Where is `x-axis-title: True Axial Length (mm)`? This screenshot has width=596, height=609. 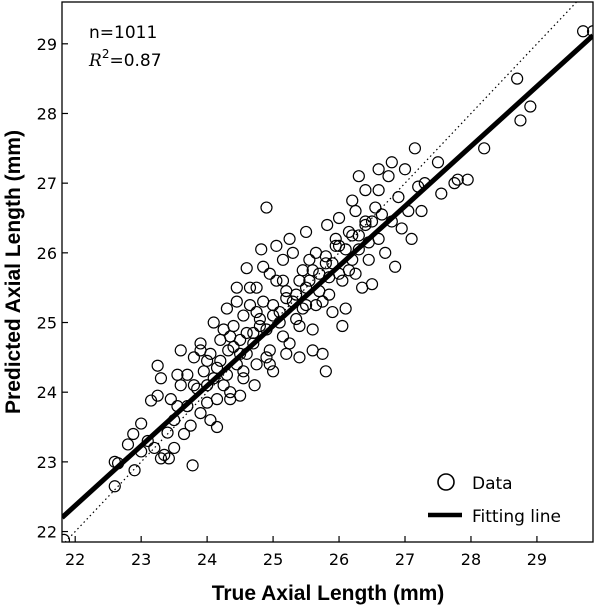 x-axis-title: True Axial Length (mm) is located at coordinates (328, 593).